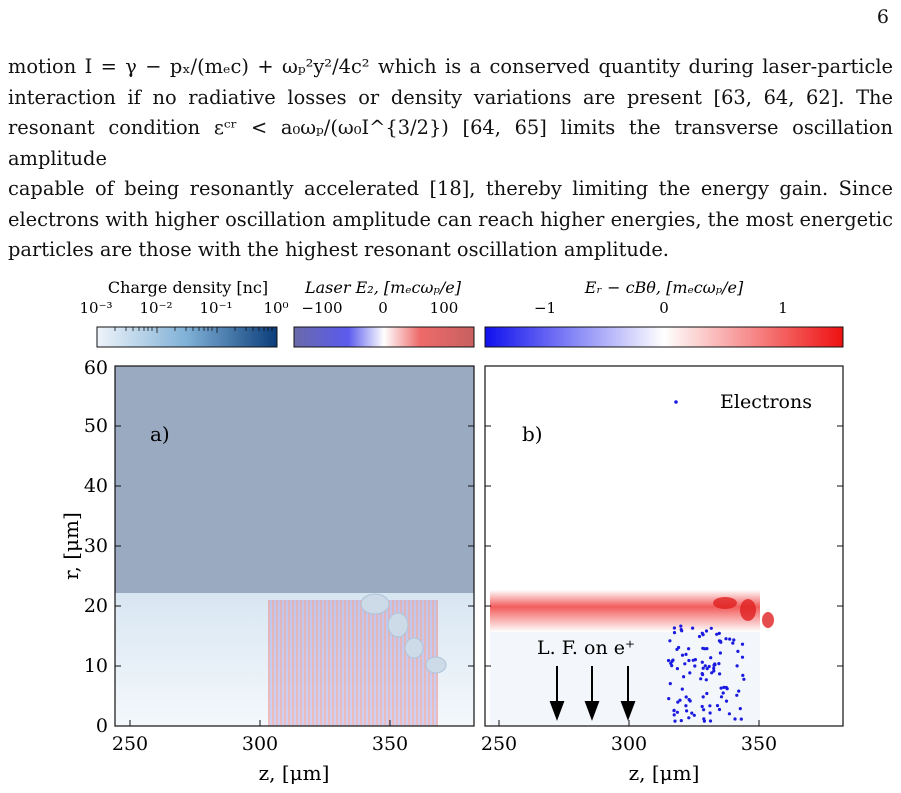  What do you see at coordinates (96, 486) in the screenshot?
I see `y-tick-label: 40` at bounding box center [96, 486].